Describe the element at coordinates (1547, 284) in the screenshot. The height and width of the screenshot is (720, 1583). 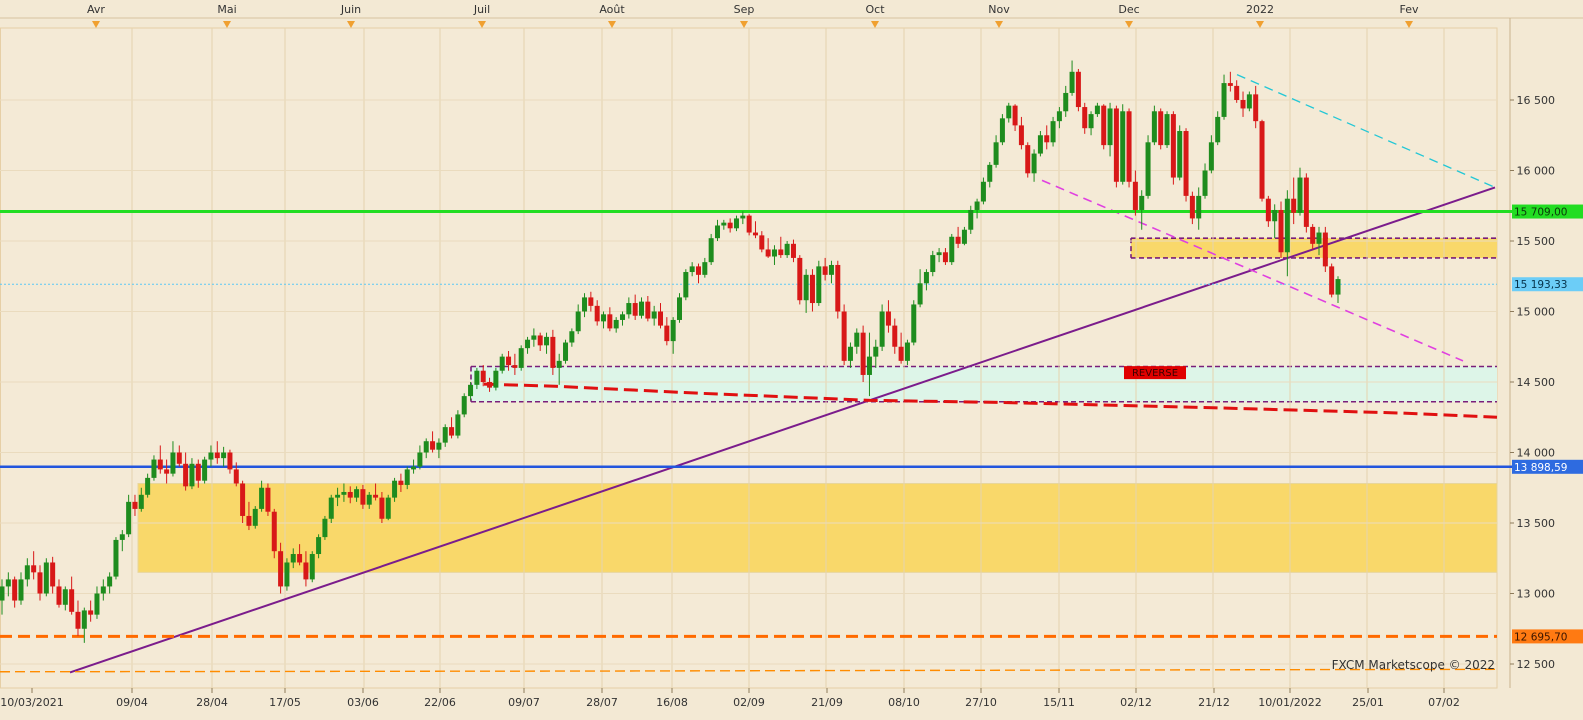
I see `badge-box` at that location.